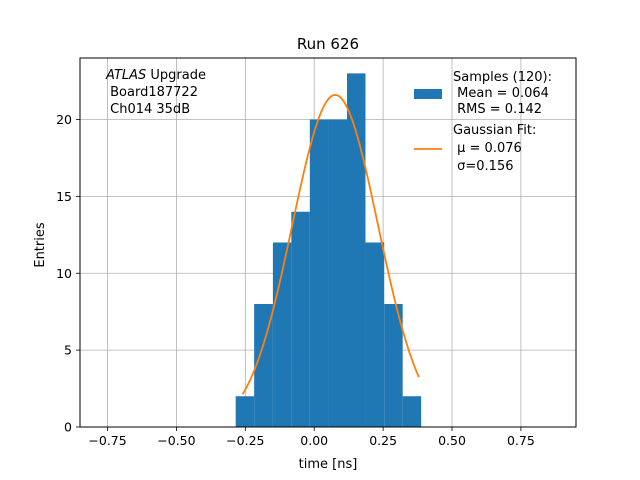  What do you see at coordinates (64, 196) in the screenshot?
I see `y-tick-label-3: 15` at bounding box center [64, 196].